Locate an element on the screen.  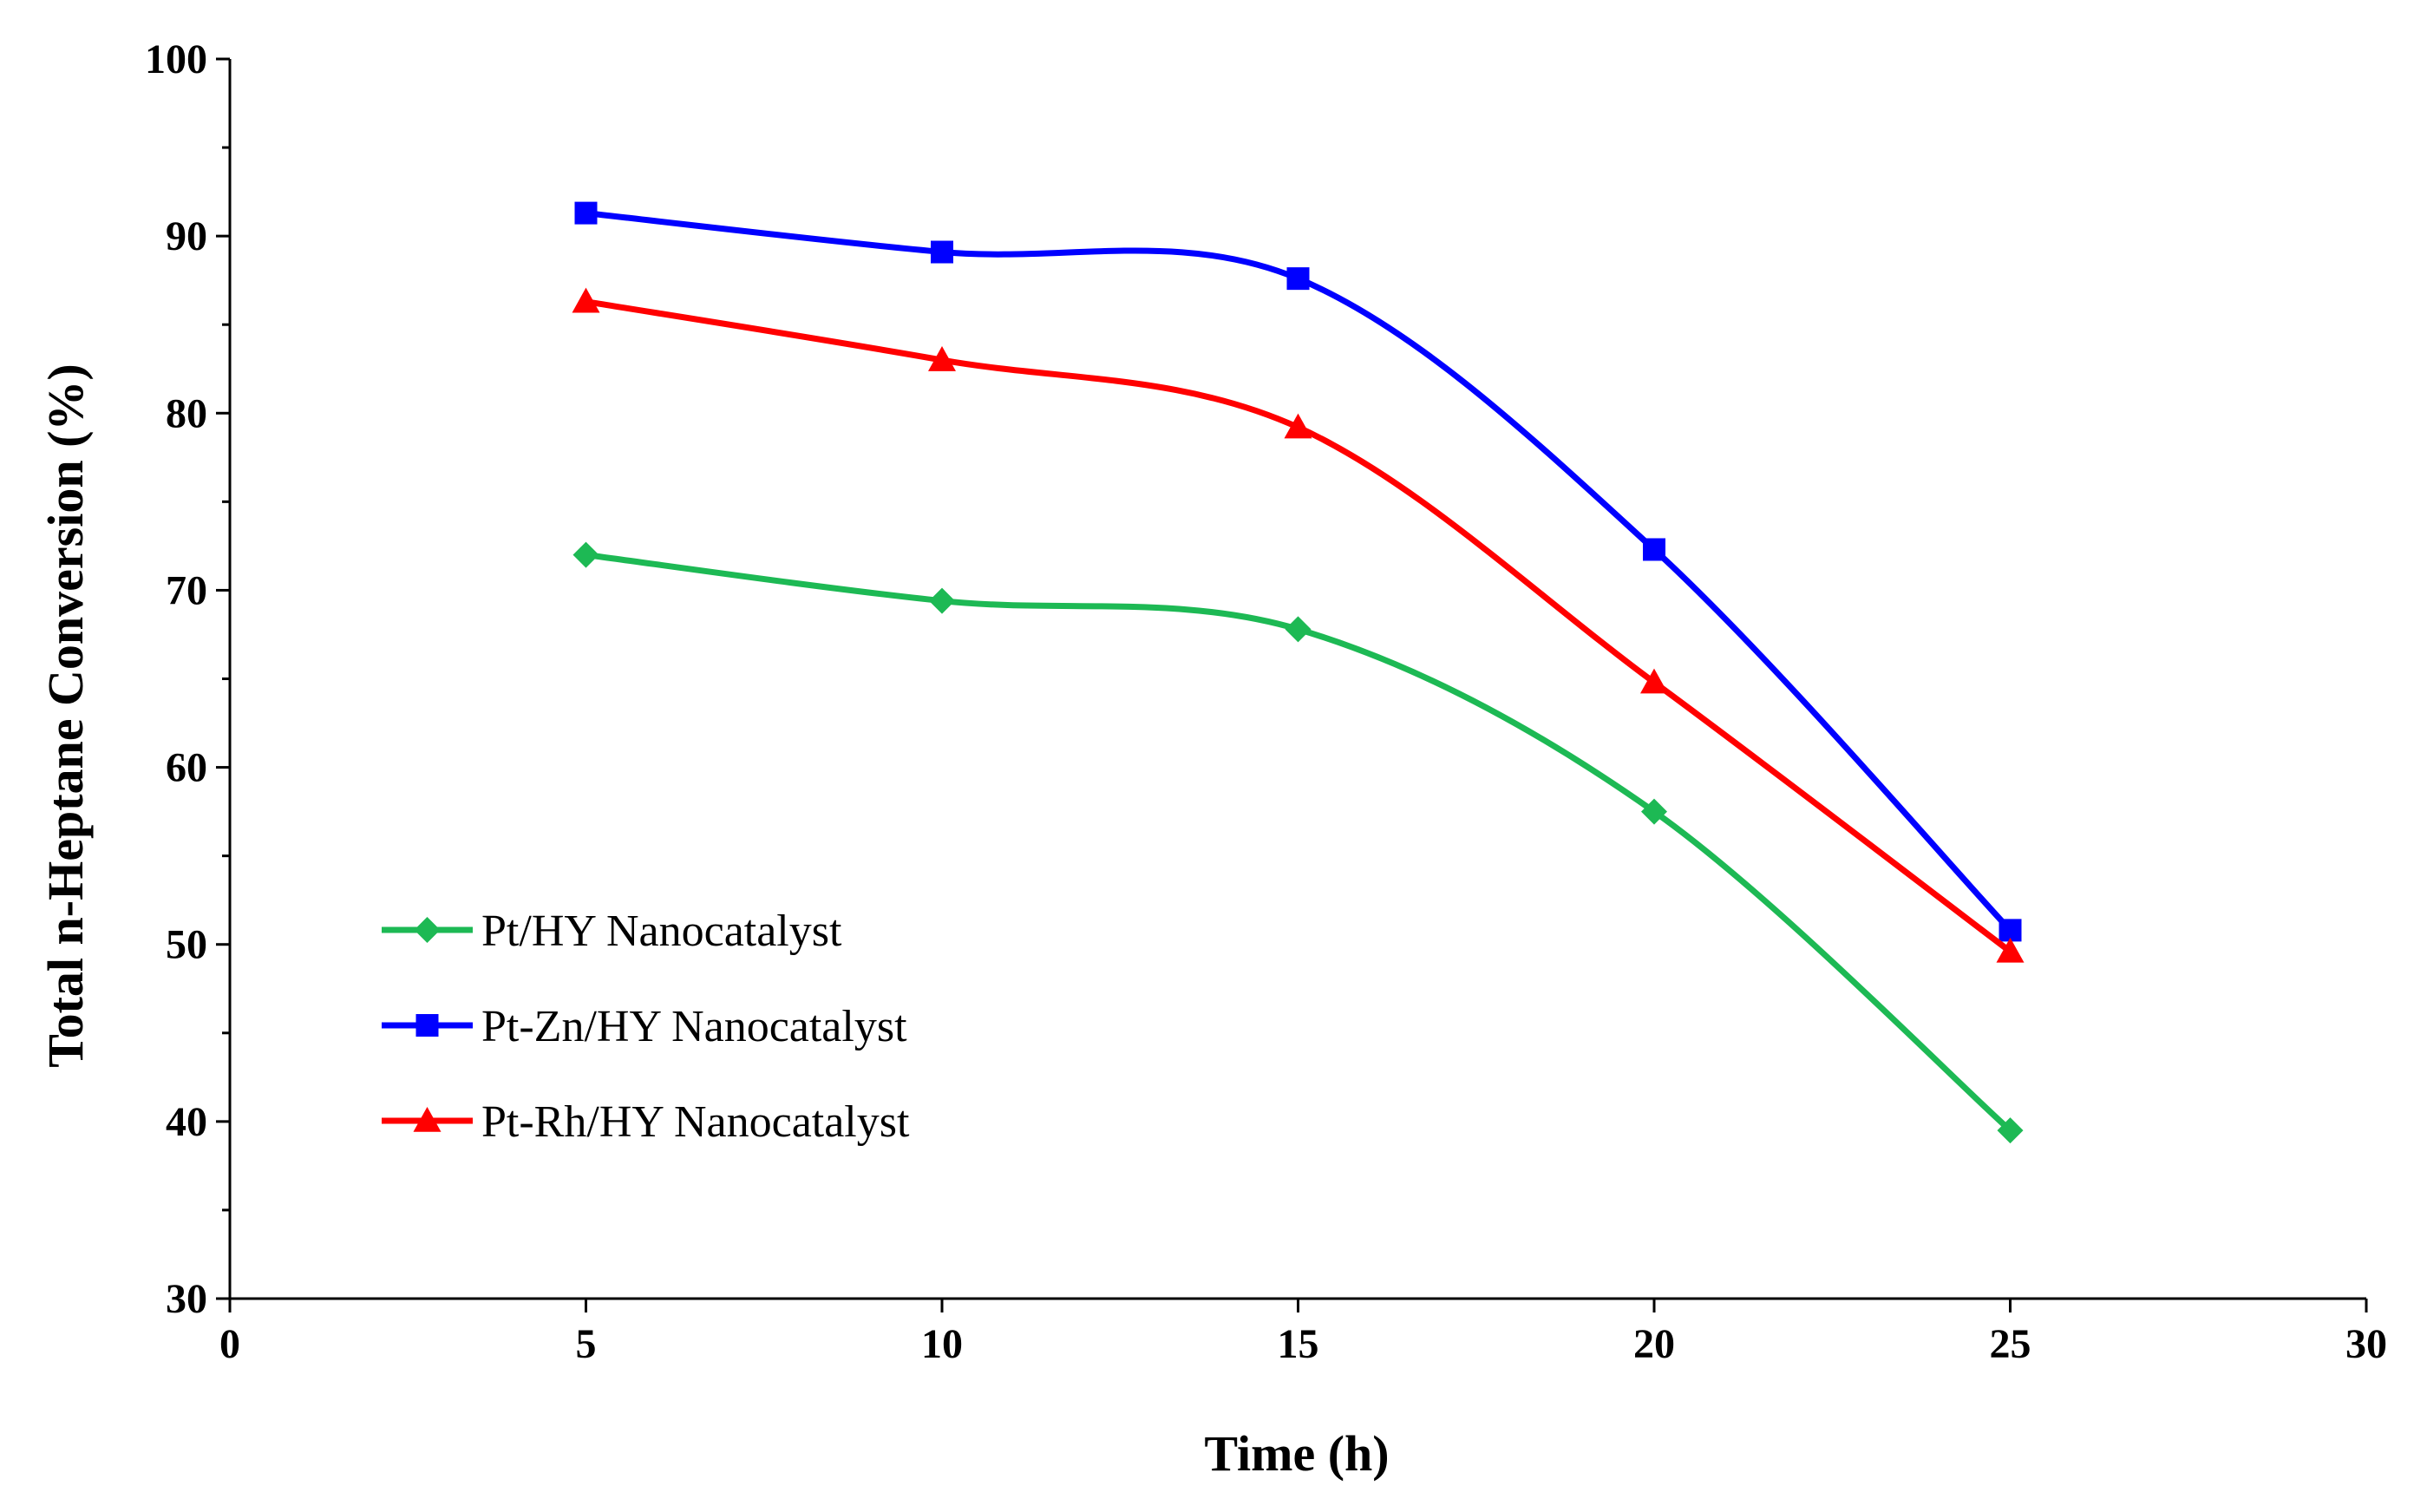
y-tick-label: 100 is located at coordinates (176, 59).